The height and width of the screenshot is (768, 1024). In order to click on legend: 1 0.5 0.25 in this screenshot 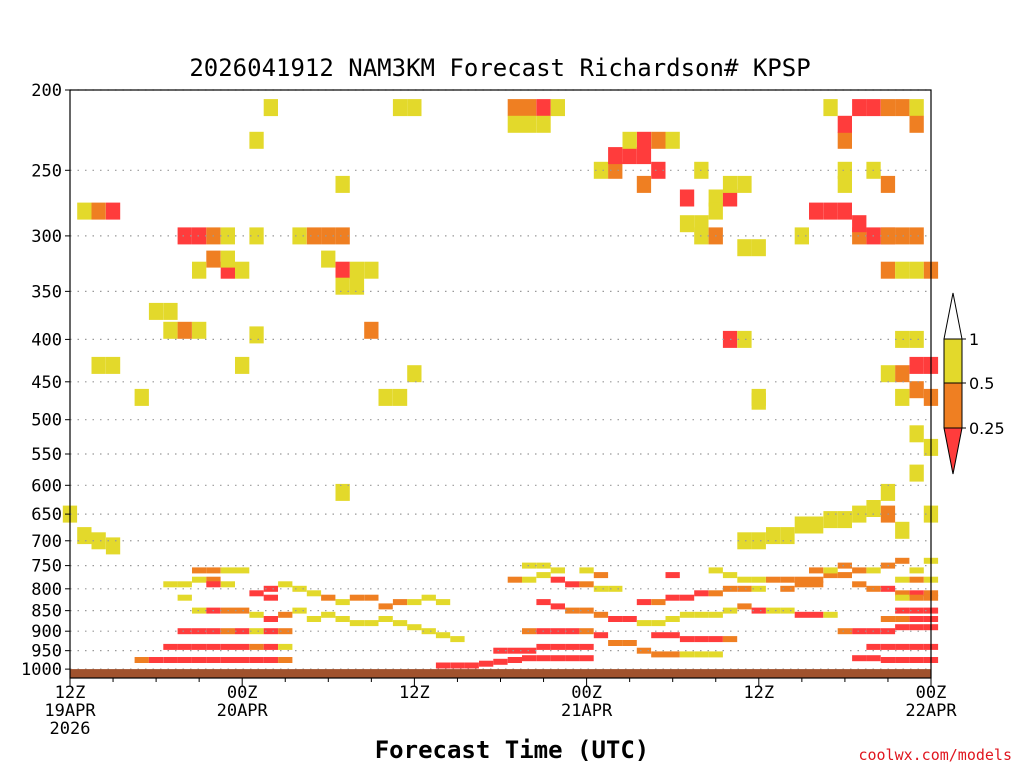, I will do `click(974, 383)`.